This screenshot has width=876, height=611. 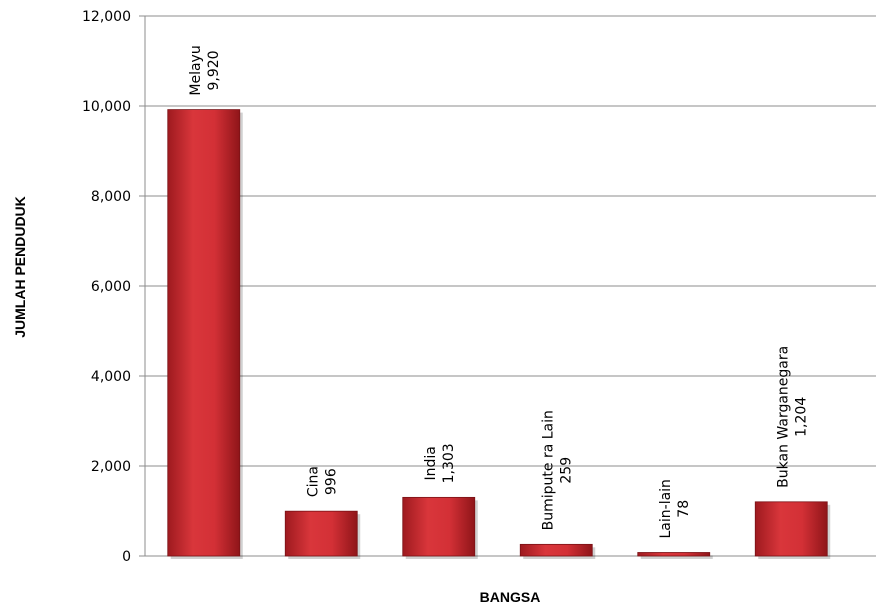 What do you see at coordinates (566, 470) in the screenshot?
I see `value-label: 259` at bounding box center [566, 470].